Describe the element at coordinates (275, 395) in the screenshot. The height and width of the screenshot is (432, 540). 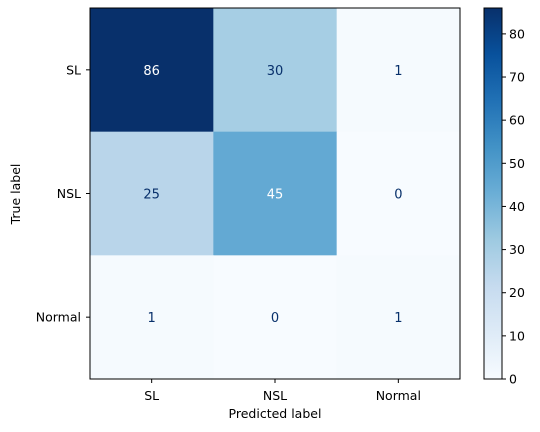
I see `x-tick-label: NSL` at that location.